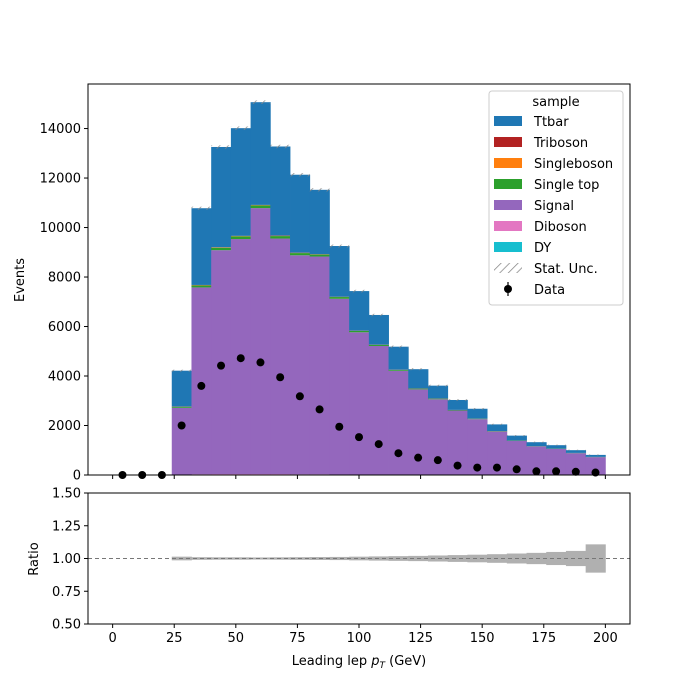 This screenshot has height=700, width=700. Describe the element at coordinates (551, 122) in the screenshot. I see `legend-label: Ttbar` at that location.